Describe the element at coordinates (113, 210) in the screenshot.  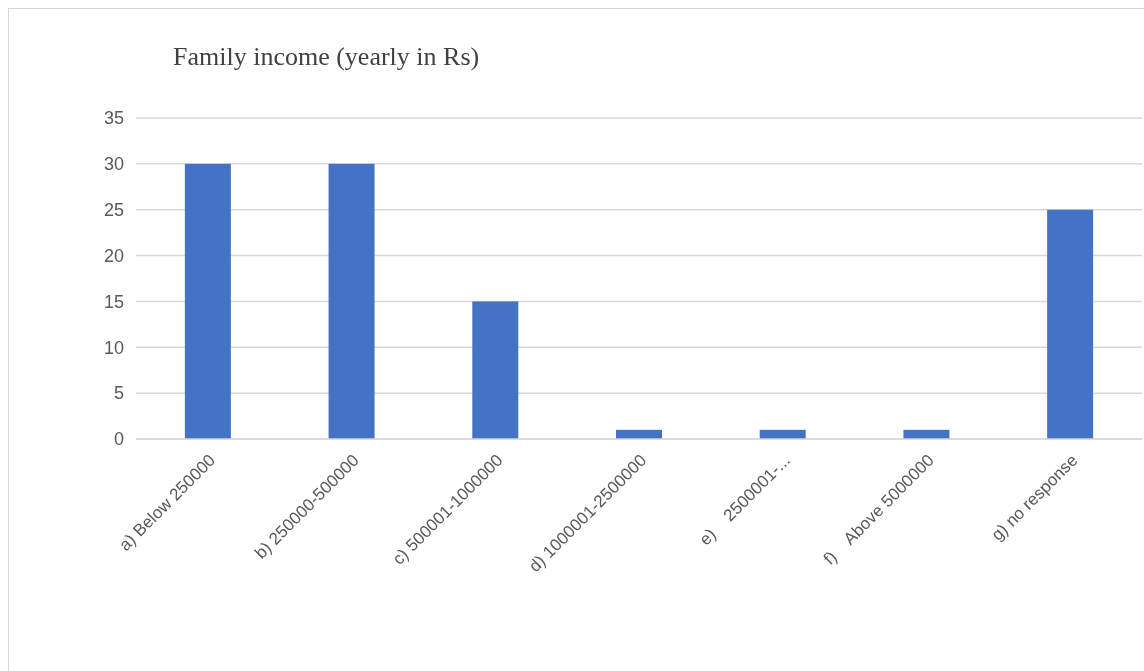
I see `y-tick-label: 25` at that location.